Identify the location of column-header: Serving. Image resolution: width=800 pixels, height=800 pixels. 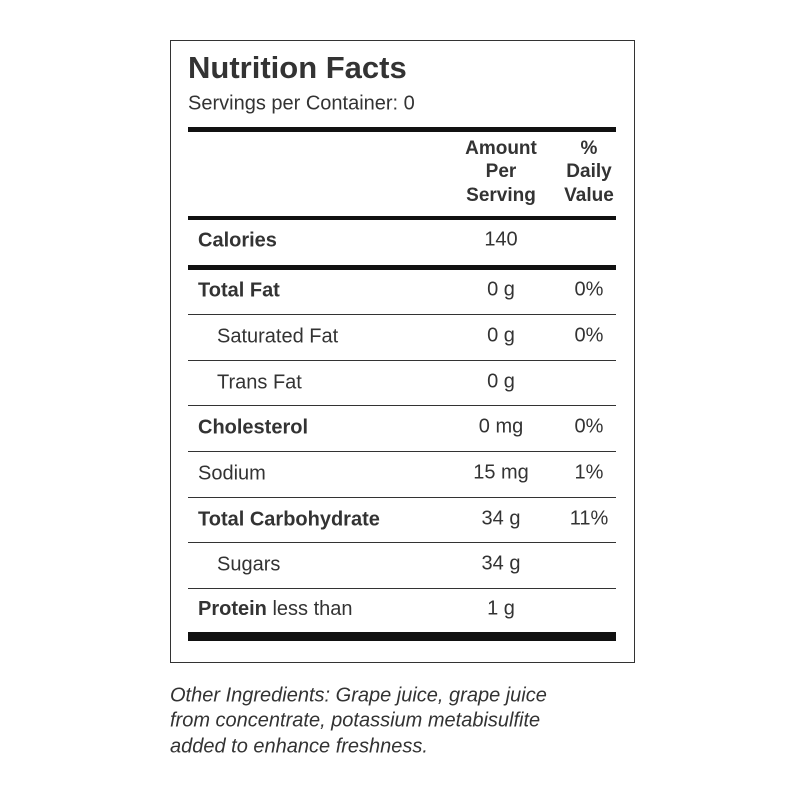
(501, 195).